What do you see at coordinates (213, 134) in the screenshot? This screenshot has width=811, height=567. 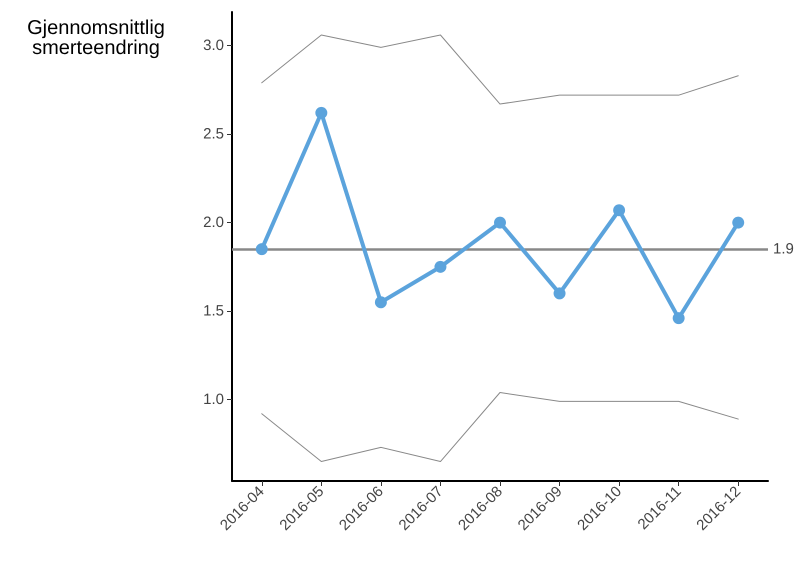 I see `y-tick-label: 2.5` at bounding box center [213, 134].